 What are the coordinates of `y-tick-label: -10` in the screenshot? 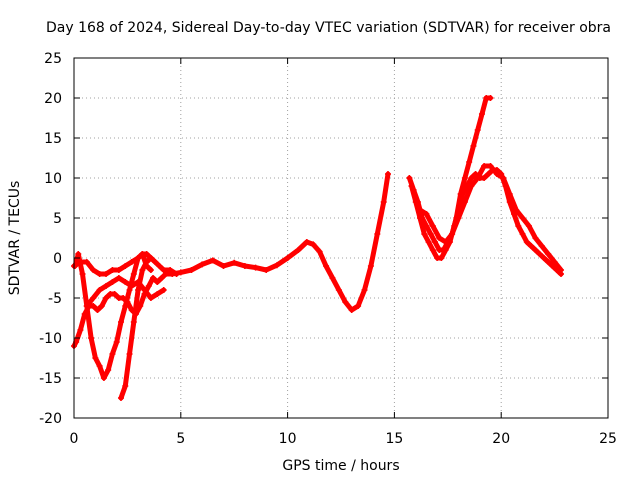 It's located at (50, 339).